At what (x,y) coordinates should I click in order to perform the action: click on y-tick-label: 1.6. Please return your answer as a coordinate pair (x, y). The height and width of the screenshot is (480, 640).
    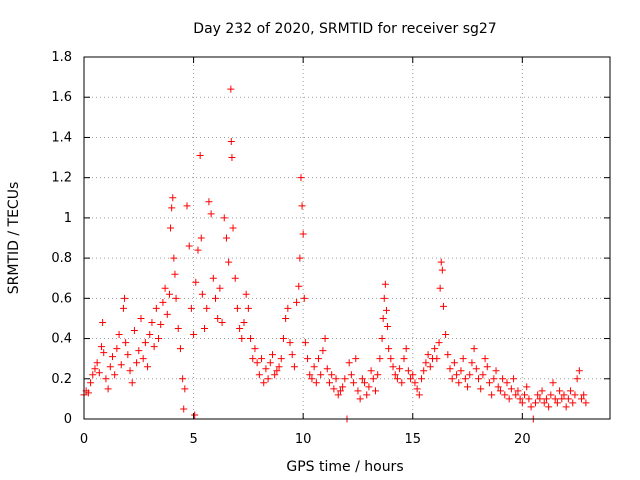
    Looking at the image, I should click on (61, 97).